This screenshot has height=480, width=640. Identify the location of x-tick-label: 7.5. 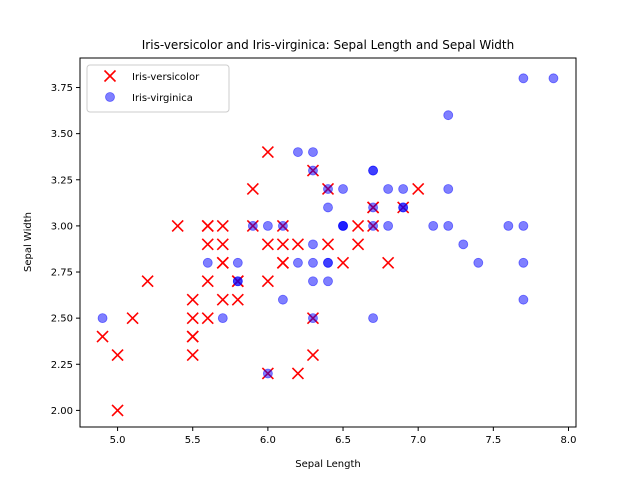
(493, 440).